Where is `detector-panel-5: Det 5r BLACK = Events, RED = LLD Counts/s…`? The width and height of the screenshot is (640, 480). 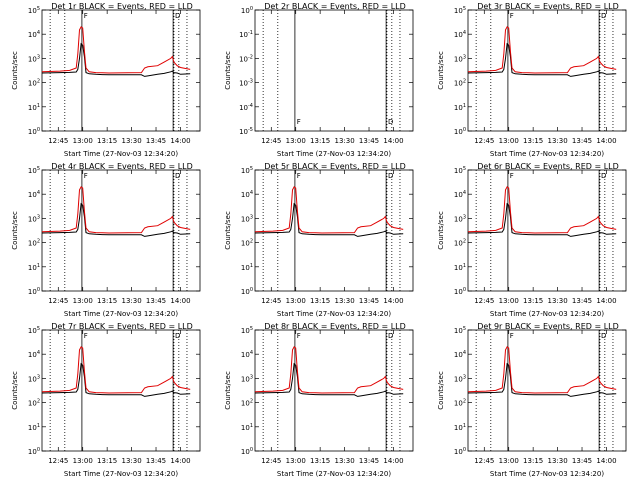 detector-panel-5: Det 5r BLACK = Events, RED = LLD Counts/s… is located at coordinates (319, 240).